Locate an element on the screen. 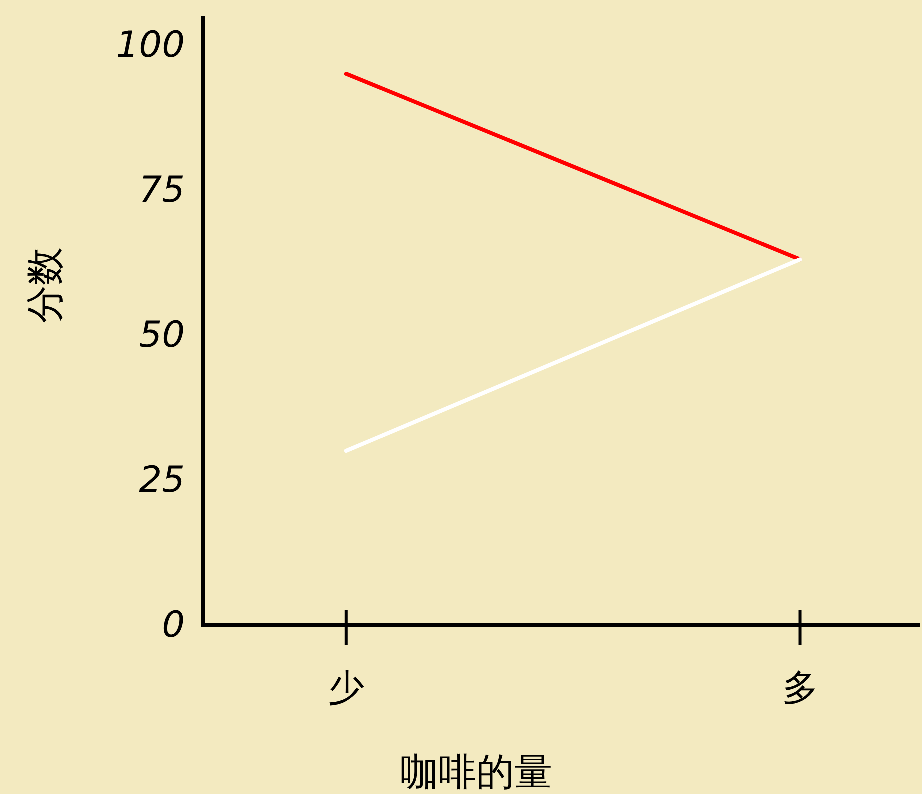 The height and width of the screenshot is (794, 922). x-tick-label: 多 is located at coordinates (800, 688).